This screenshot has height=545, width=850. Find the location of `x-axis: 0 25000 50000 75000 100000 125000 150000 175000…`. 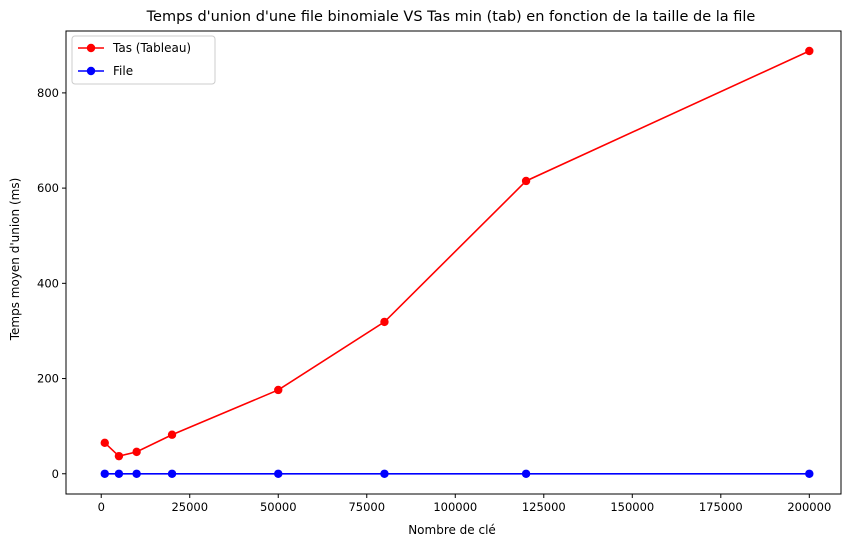

x-axis: 0 25000 50000 75000 100000 125000 150000 175000… is located at coordinates (464, 504).